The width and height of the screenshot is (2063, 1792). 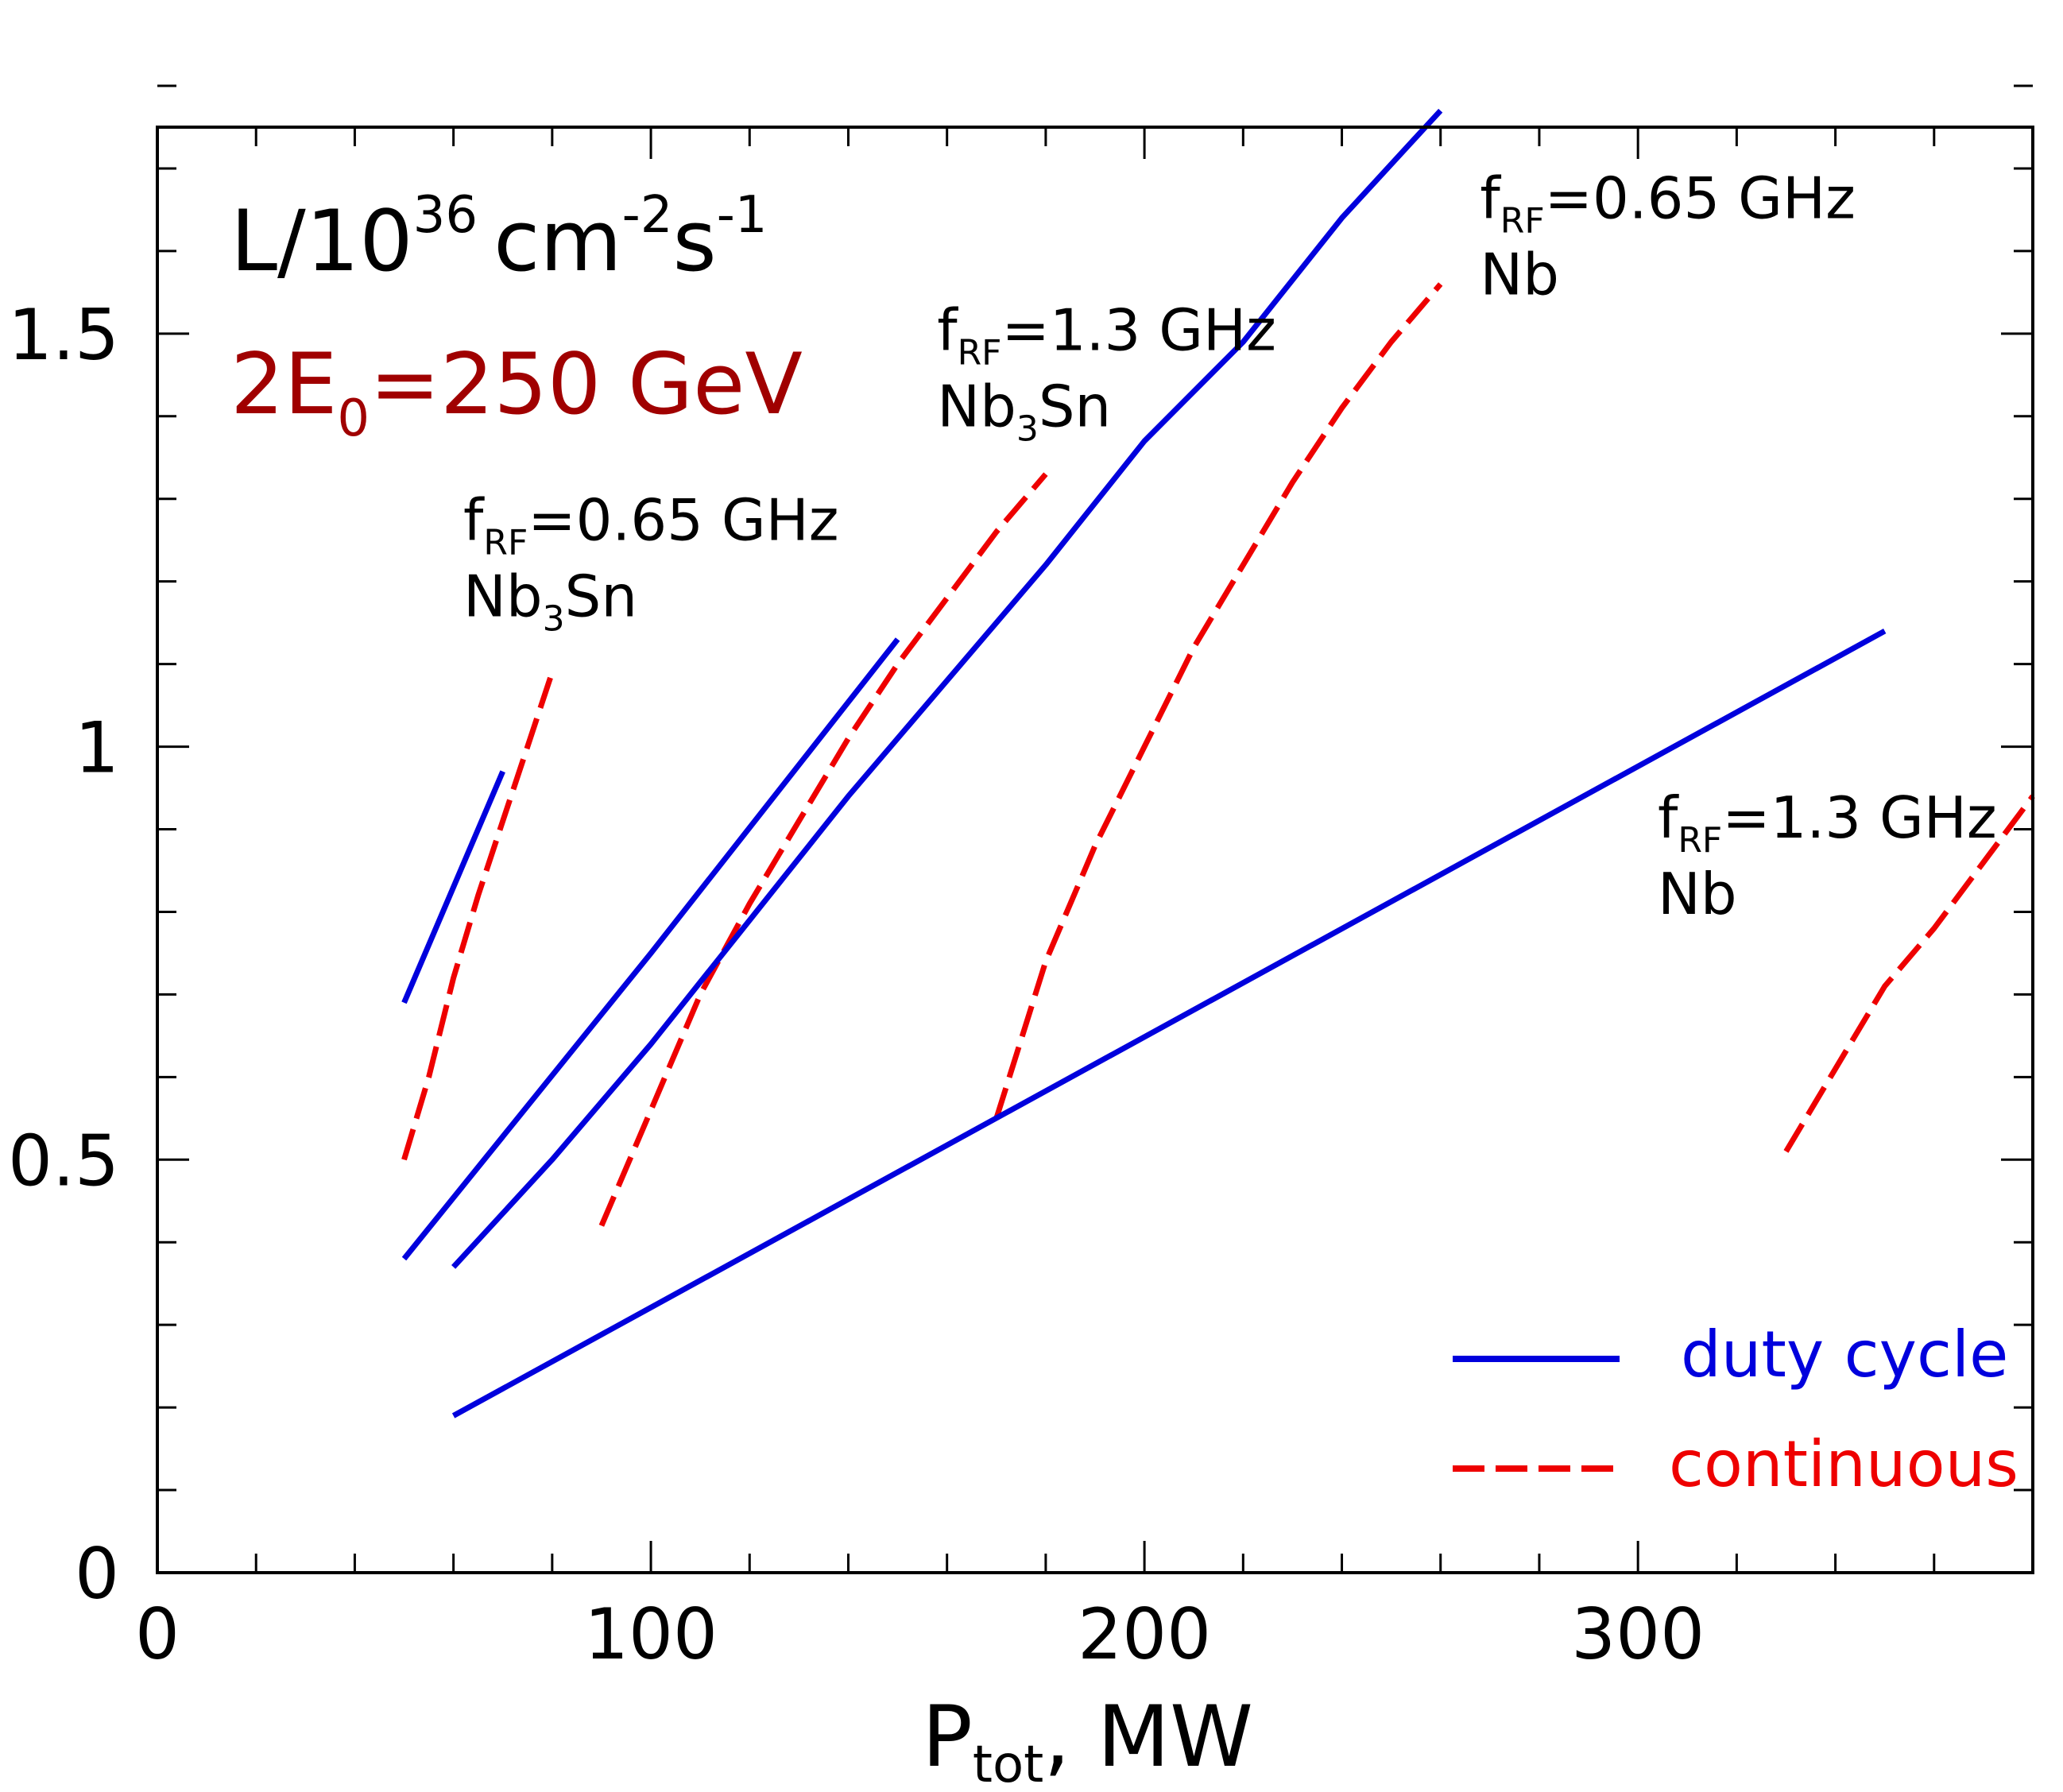 What do you see at coordinates (321, 241) in the screenshot?
I see `luminosity-base: L/10` at bounding box center [321, 241].